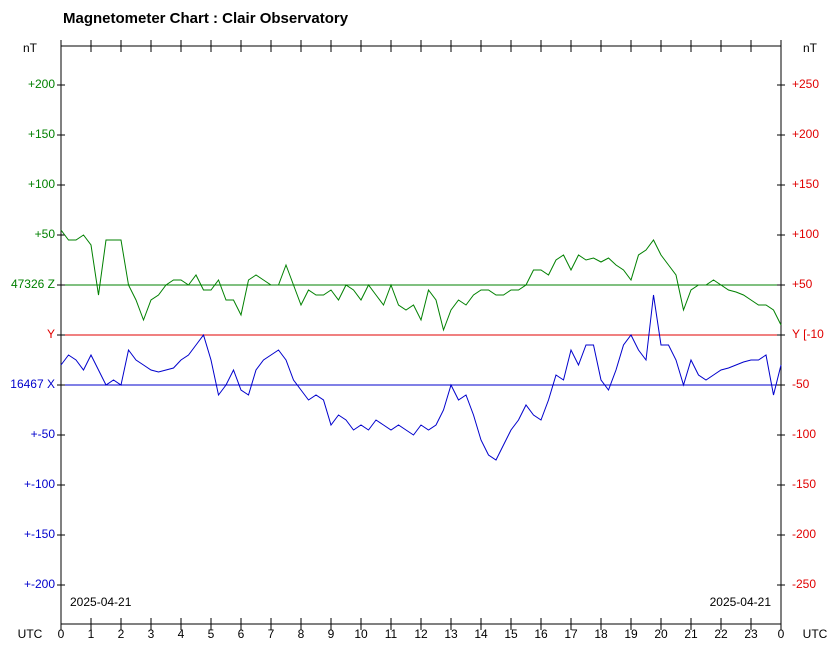  I want to click on y-tick-label: +200, so click(41, 84).